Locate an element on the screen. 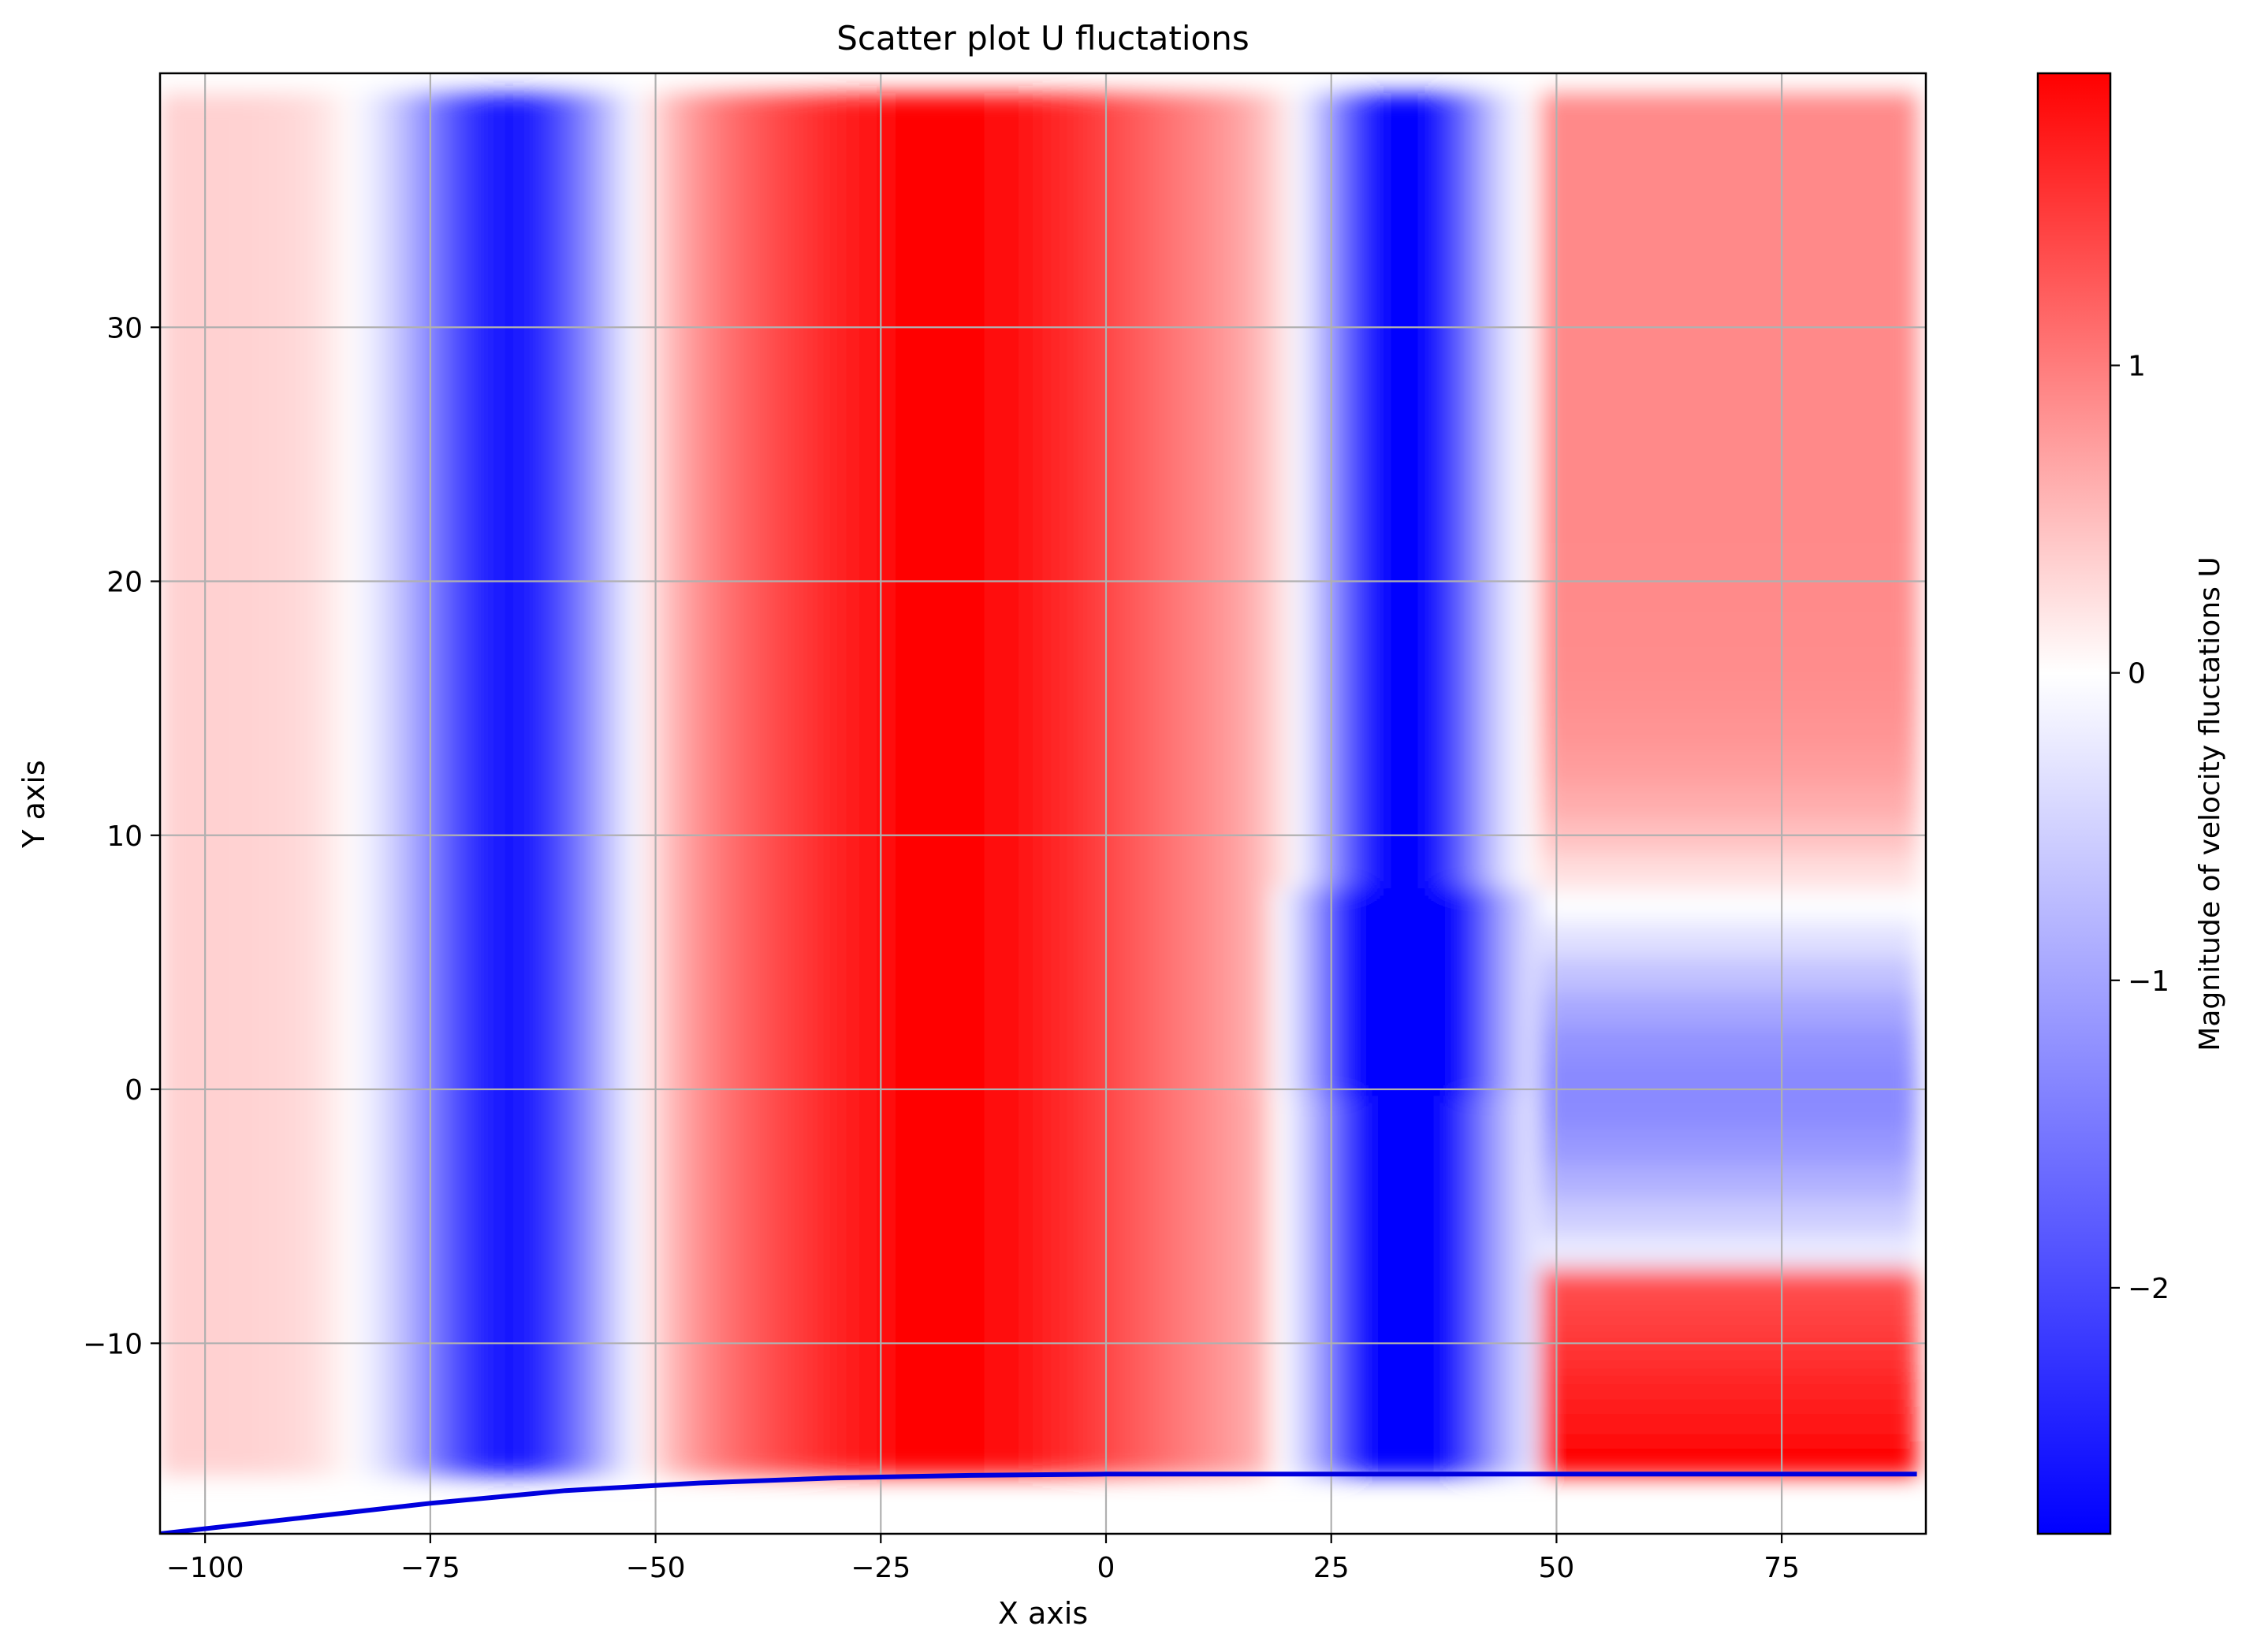  y-tick-label: 30 is located at coordinates (124, 328).